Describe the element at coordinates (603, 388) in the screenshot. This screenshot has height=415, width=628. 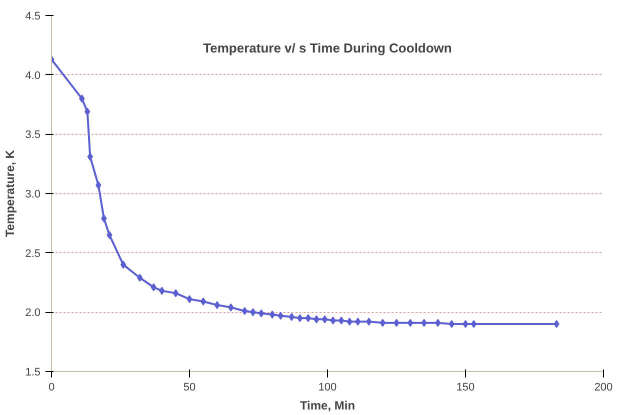
I see `x-tick-label: 200` at that location.